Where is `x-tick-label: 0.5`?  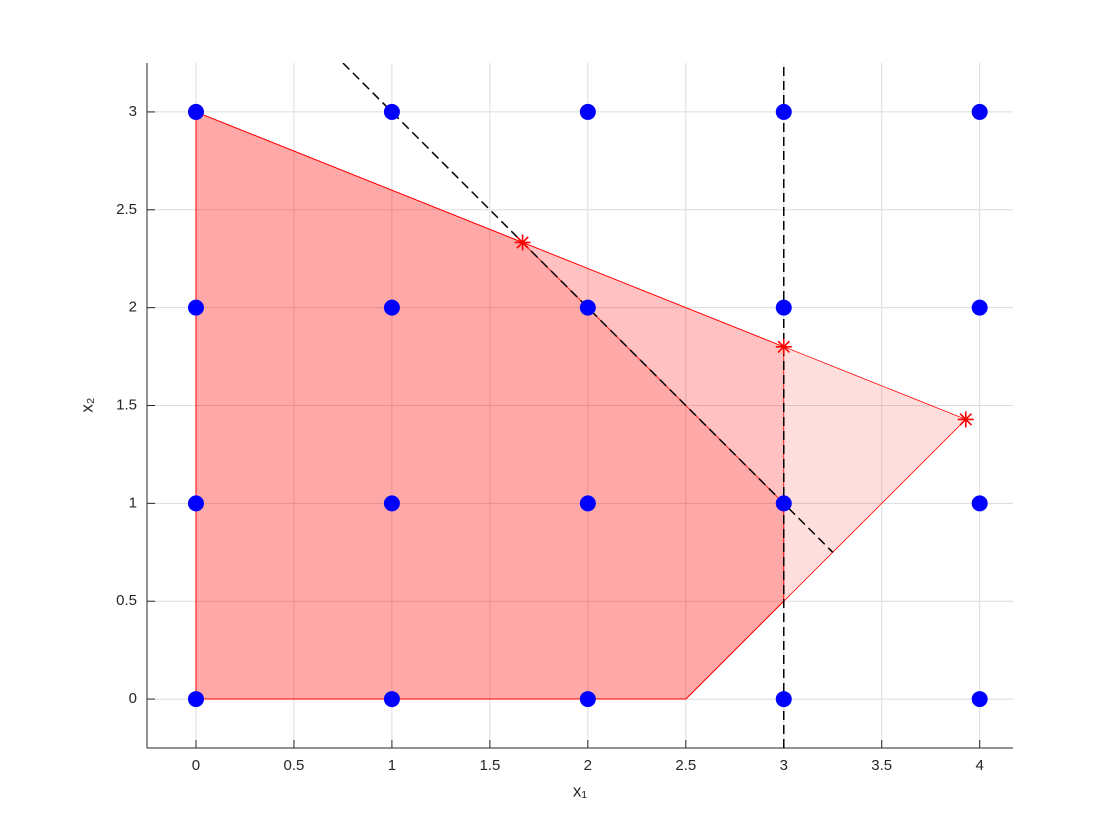 x-tick-label: 0.5 is located at coordinates (294, 765).